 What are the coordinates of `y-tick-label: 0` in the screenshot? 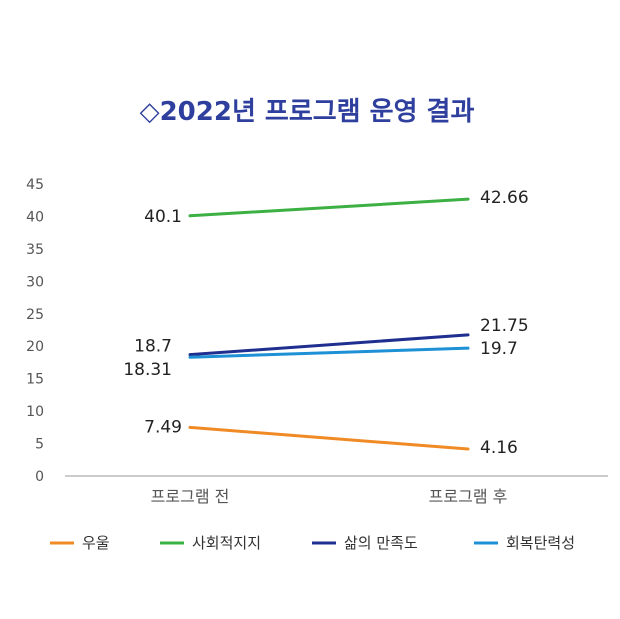 It's located at (39, 477).